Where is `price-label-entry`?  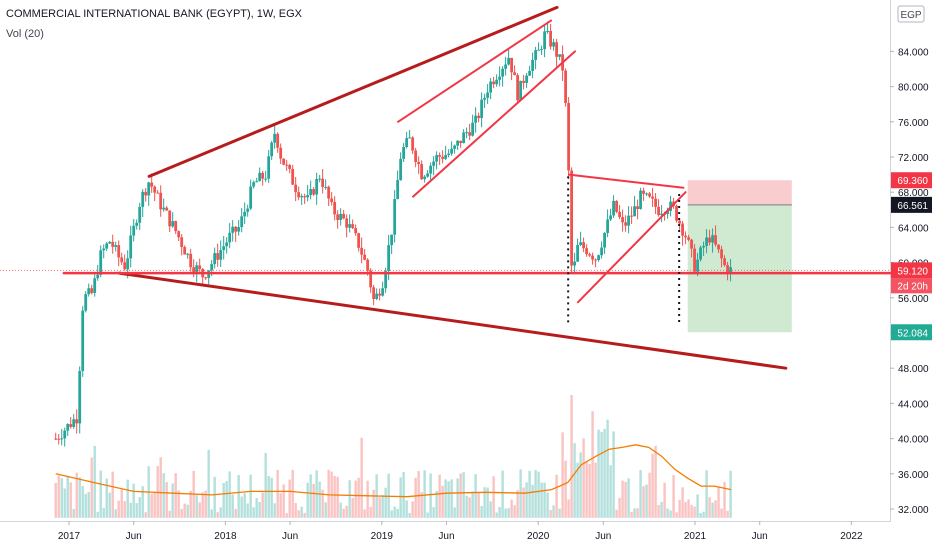
price-label-entry is located at coordinates (911, 204).